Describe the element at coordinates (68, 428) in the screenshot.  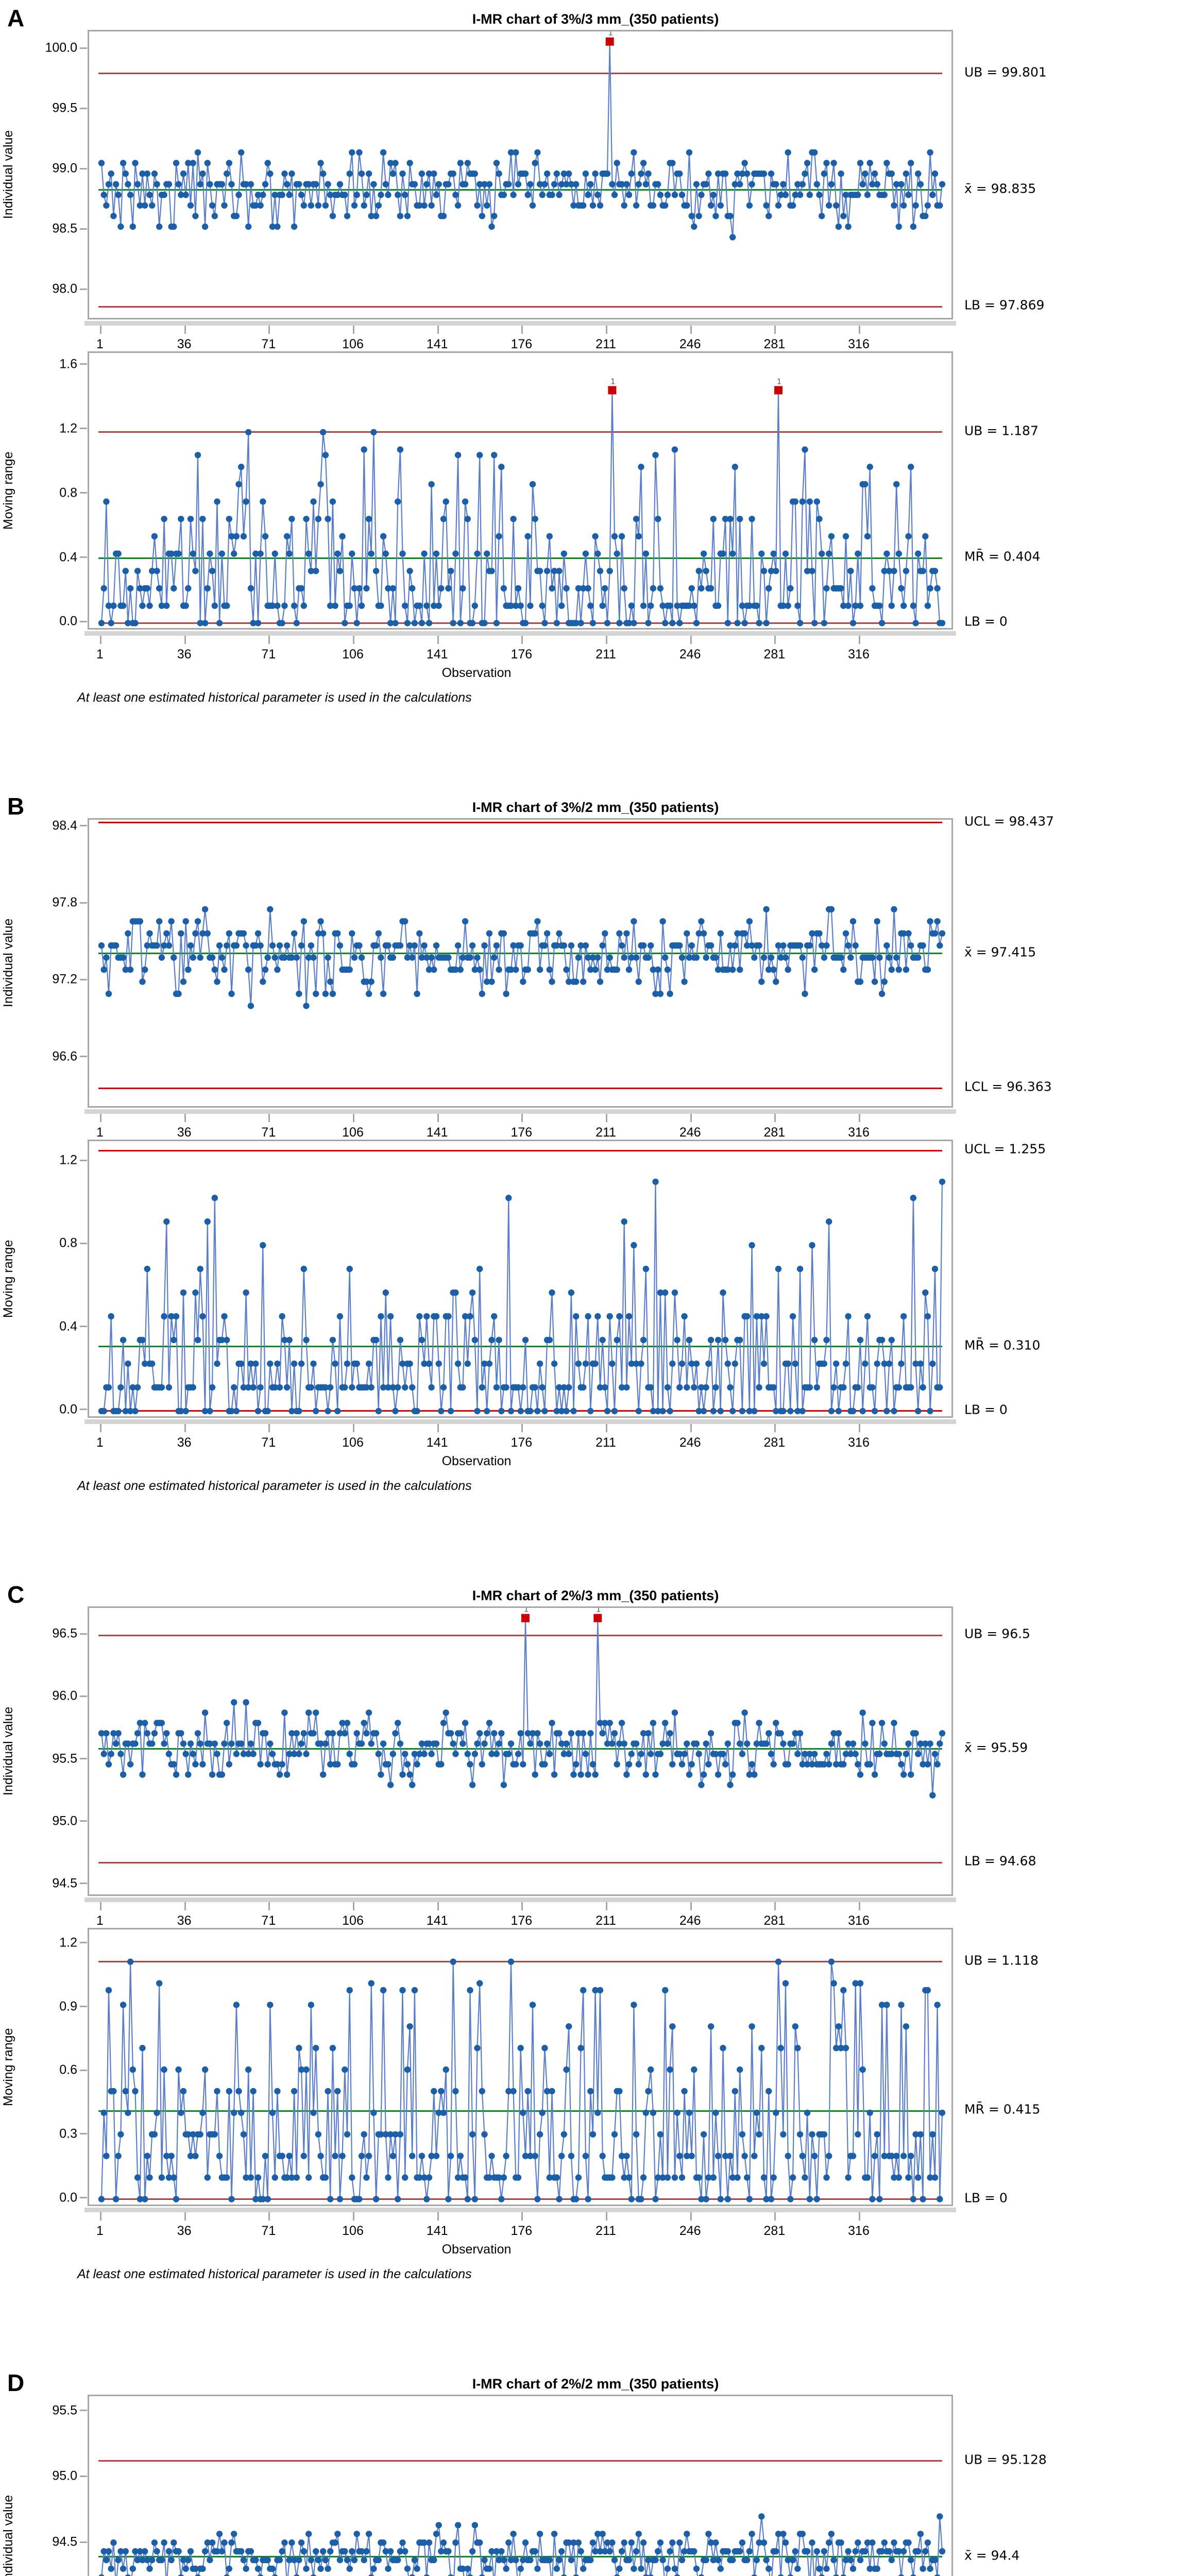
I see `y-axis-tick-label: 1.2` at that location.